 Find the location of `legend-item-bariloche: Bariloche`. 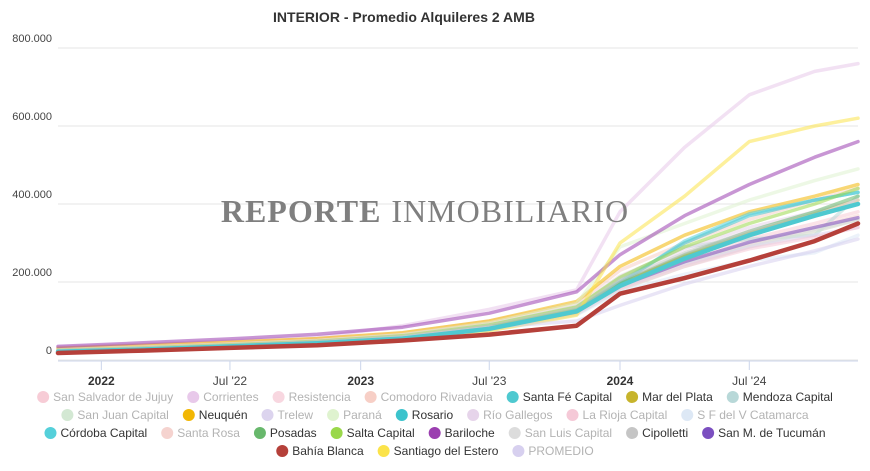

legend-item-bariloche: Bariloche is located at coordinates (461, 433).